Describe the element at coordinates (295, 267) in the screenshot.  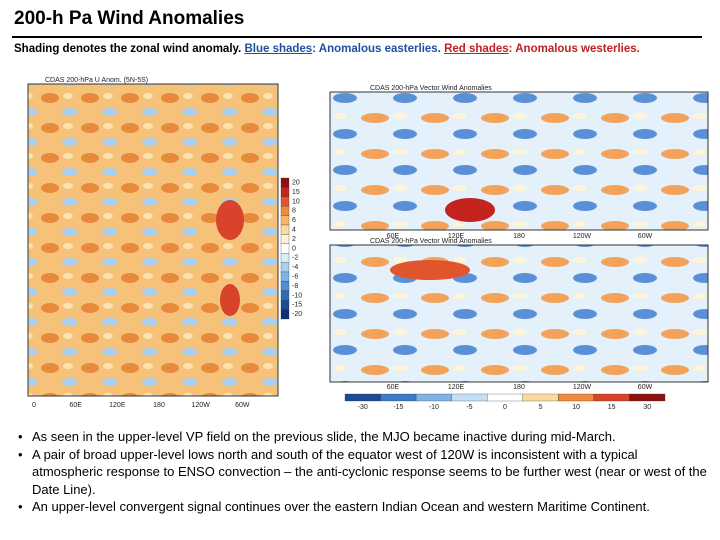
I see `colorbar-label: -4` at that location.